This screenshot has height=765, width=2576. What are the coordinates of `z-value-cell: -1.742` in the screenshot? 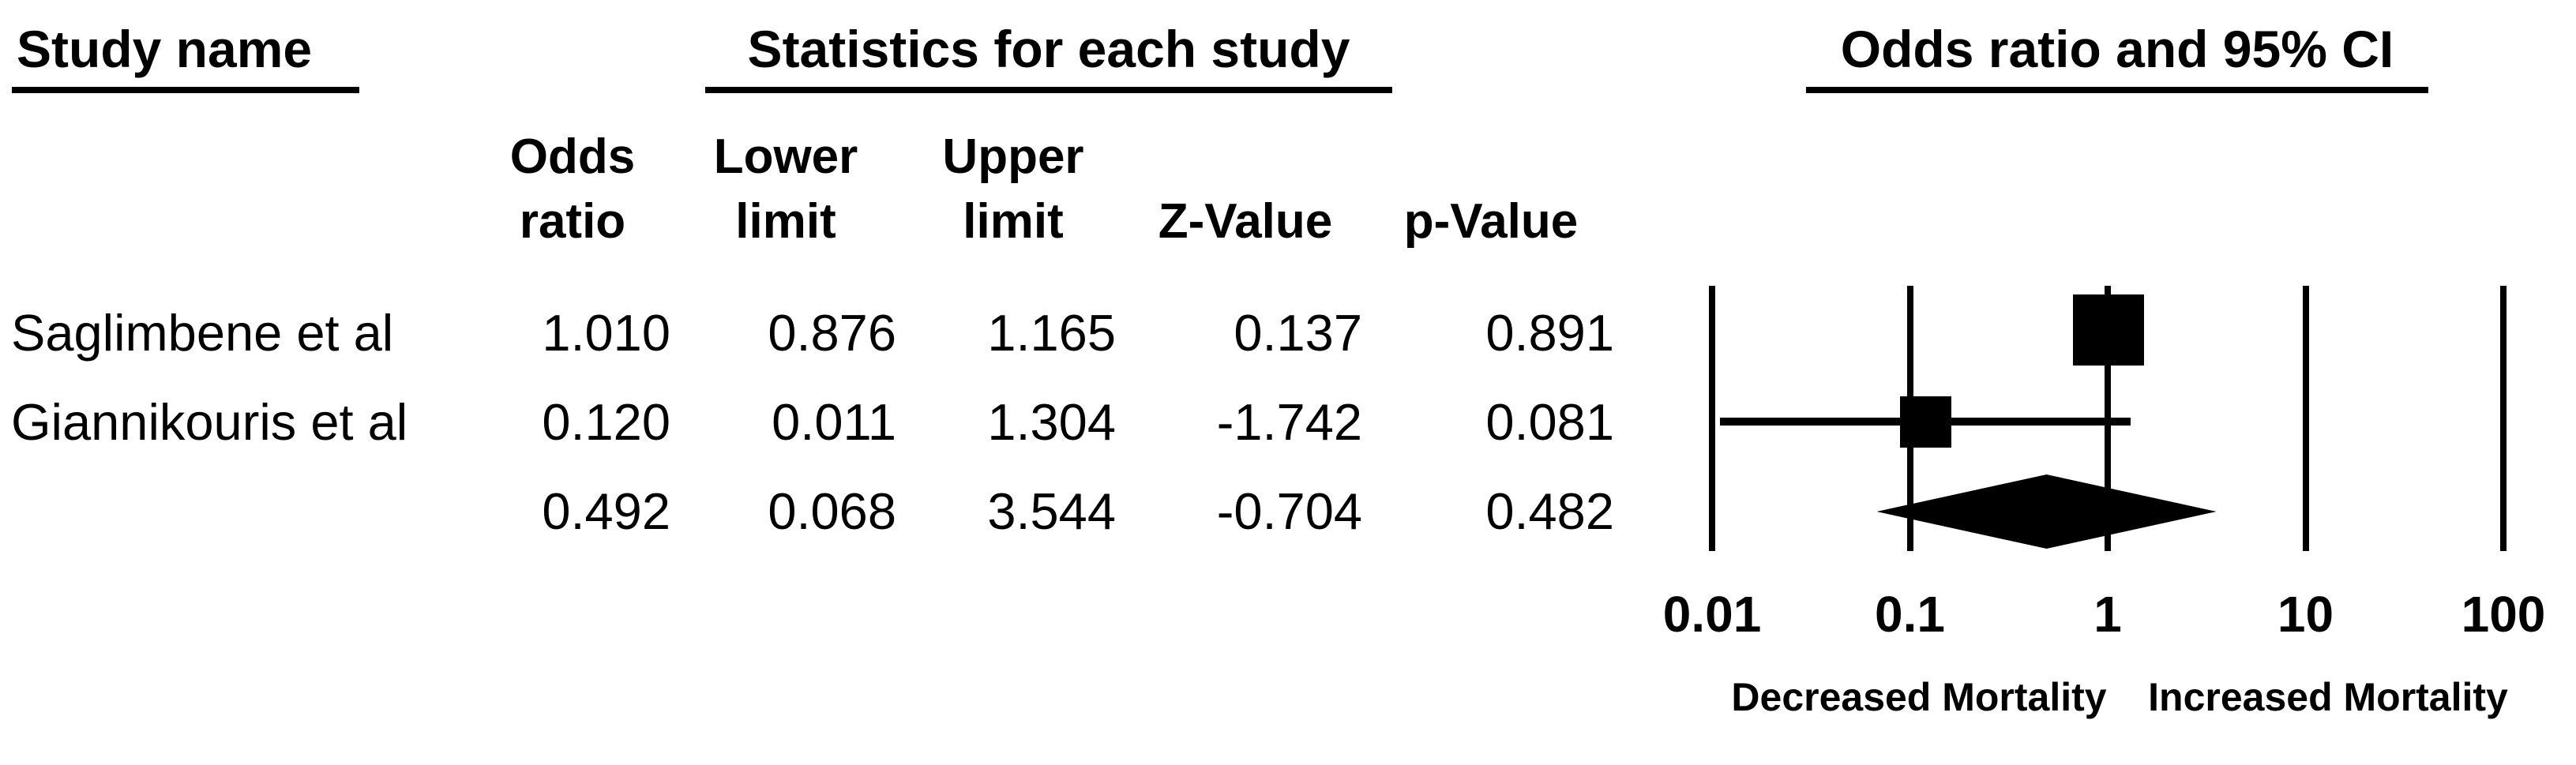 It's located at (1289, 422).